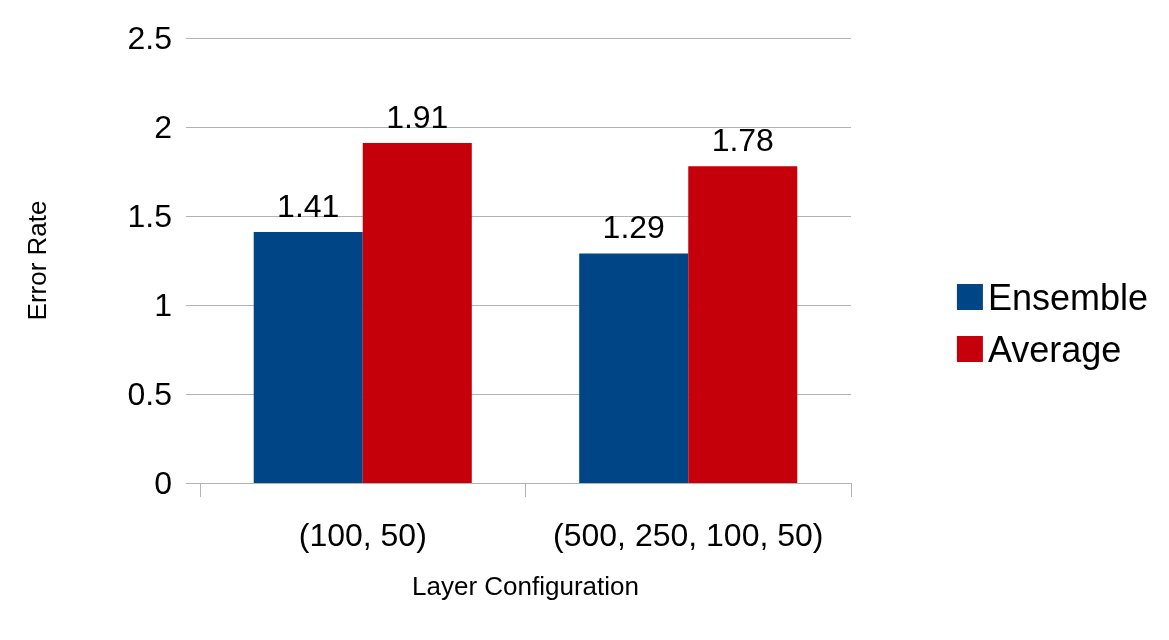  I want to click on y-tick-label: 2.5, so click(149, 38).